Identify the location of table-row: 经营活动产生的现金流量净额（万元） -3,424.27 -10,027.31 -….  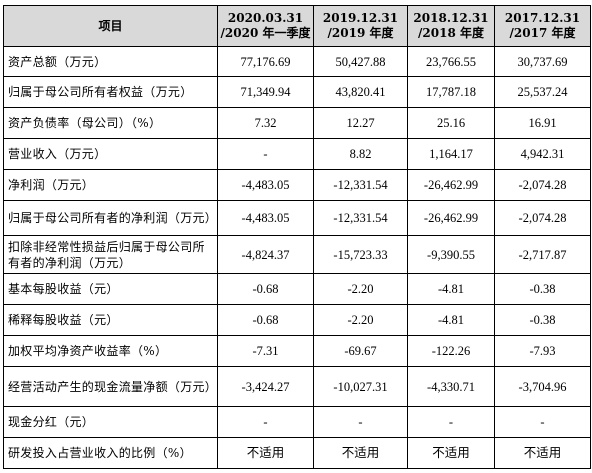
(297, 386).